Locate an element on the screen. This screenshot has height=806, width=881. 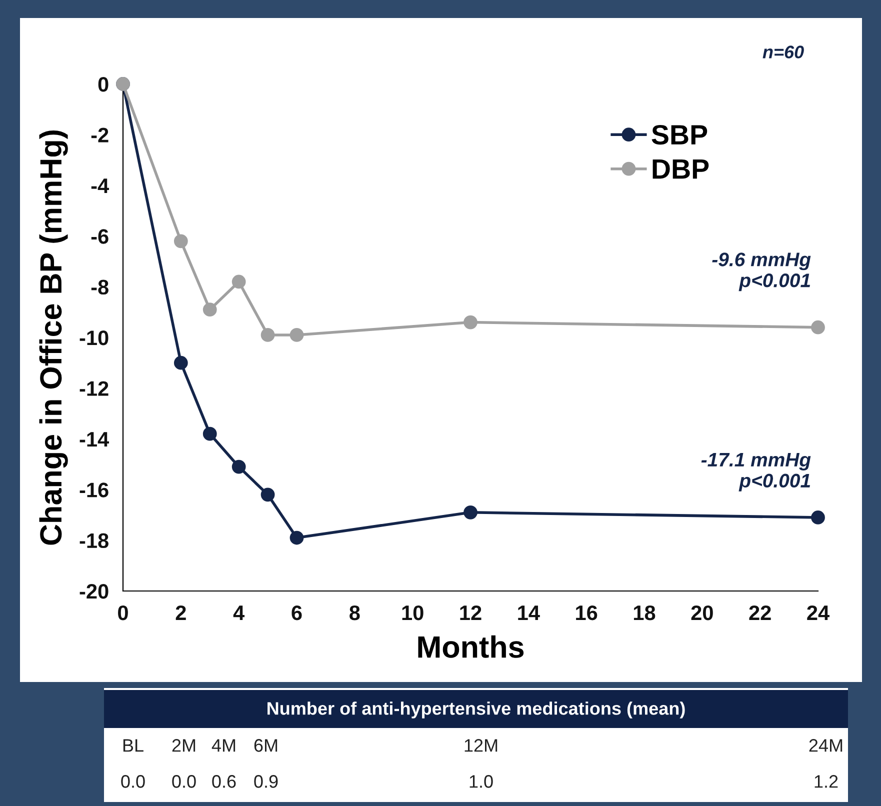
y-tick-label: 0 is located at coordinates (103, 84).